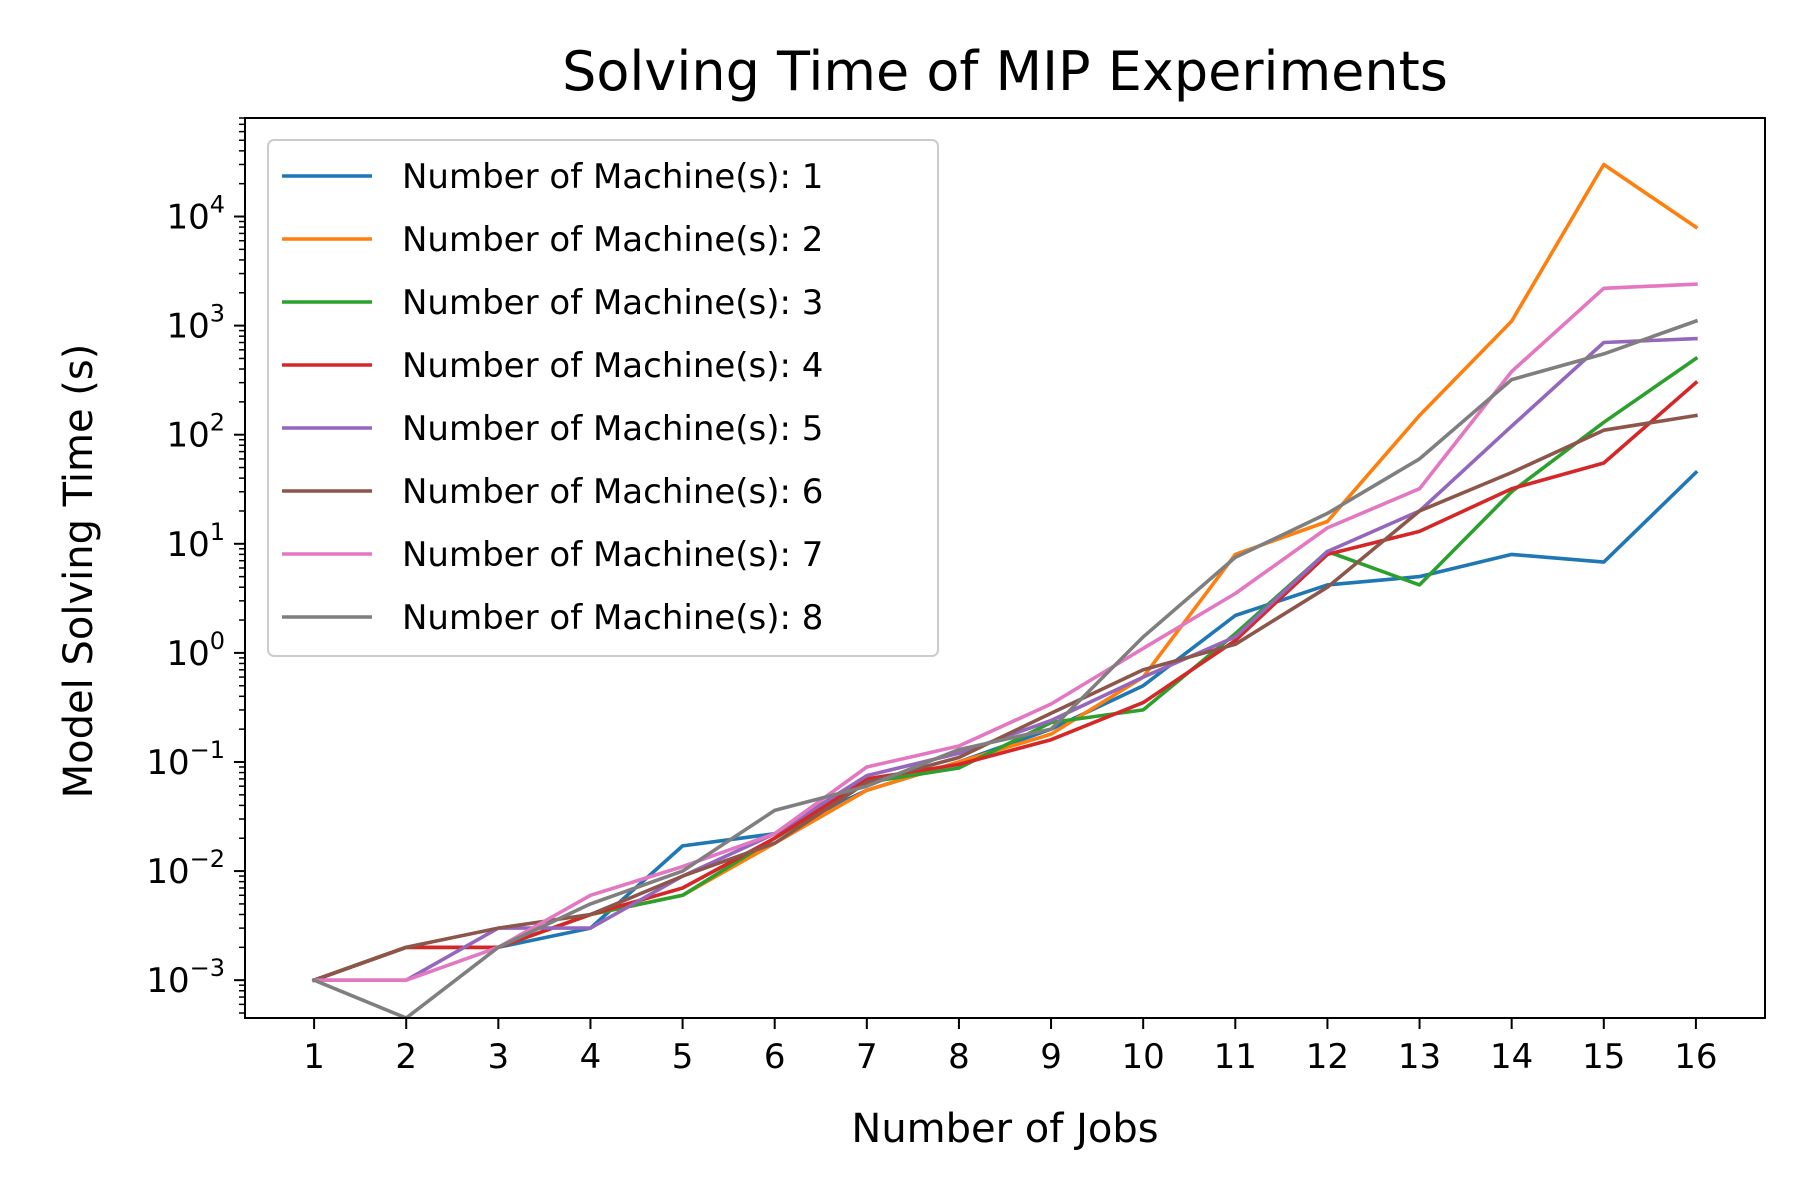 The image size is (1800, 1200). I want to click on legend-label-7: Number of Machine(s): 7, so click(612, 555).